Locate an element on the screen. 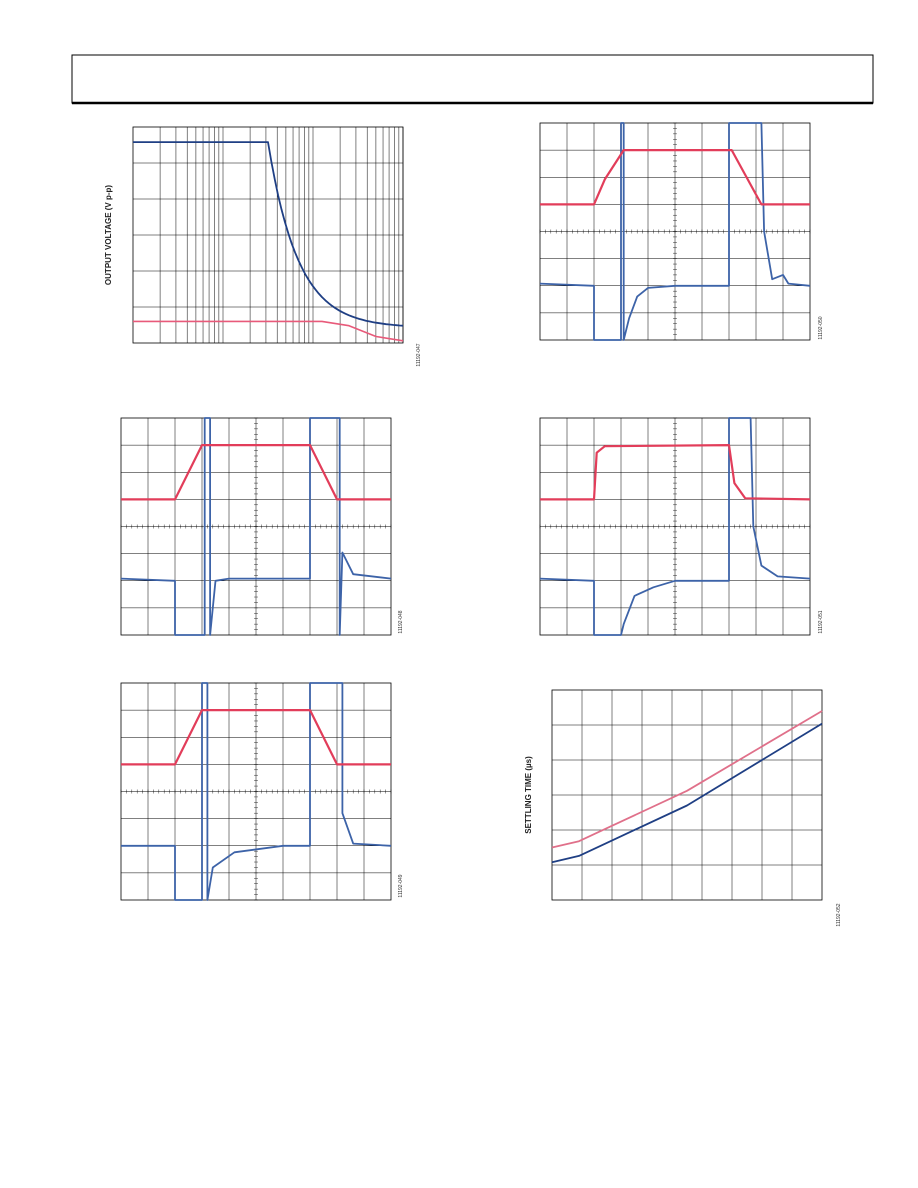 This screenshot has width=918, height=1188. figure-id: 11192-049 is located at coordinates (401, 885).